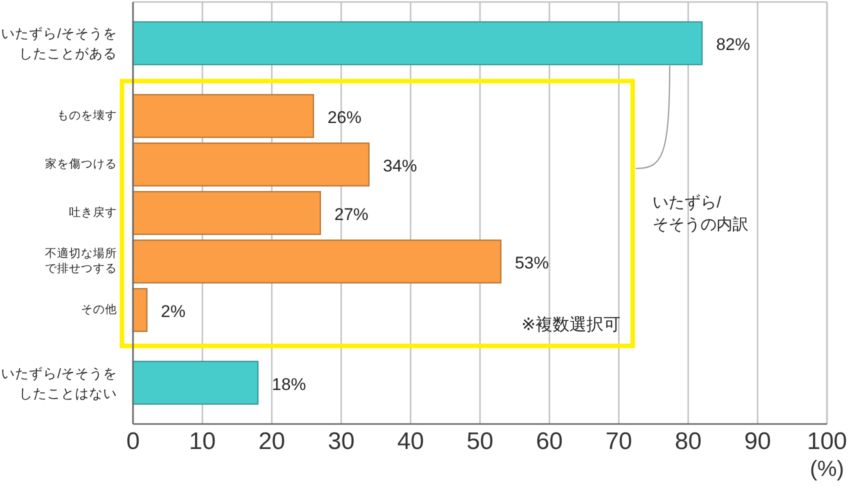 The height and width of the screenshot is (486, 850). Describe the element at coordinates (81, 164) in the screenshot. I see `category-label: 家を傷つける` at that location.